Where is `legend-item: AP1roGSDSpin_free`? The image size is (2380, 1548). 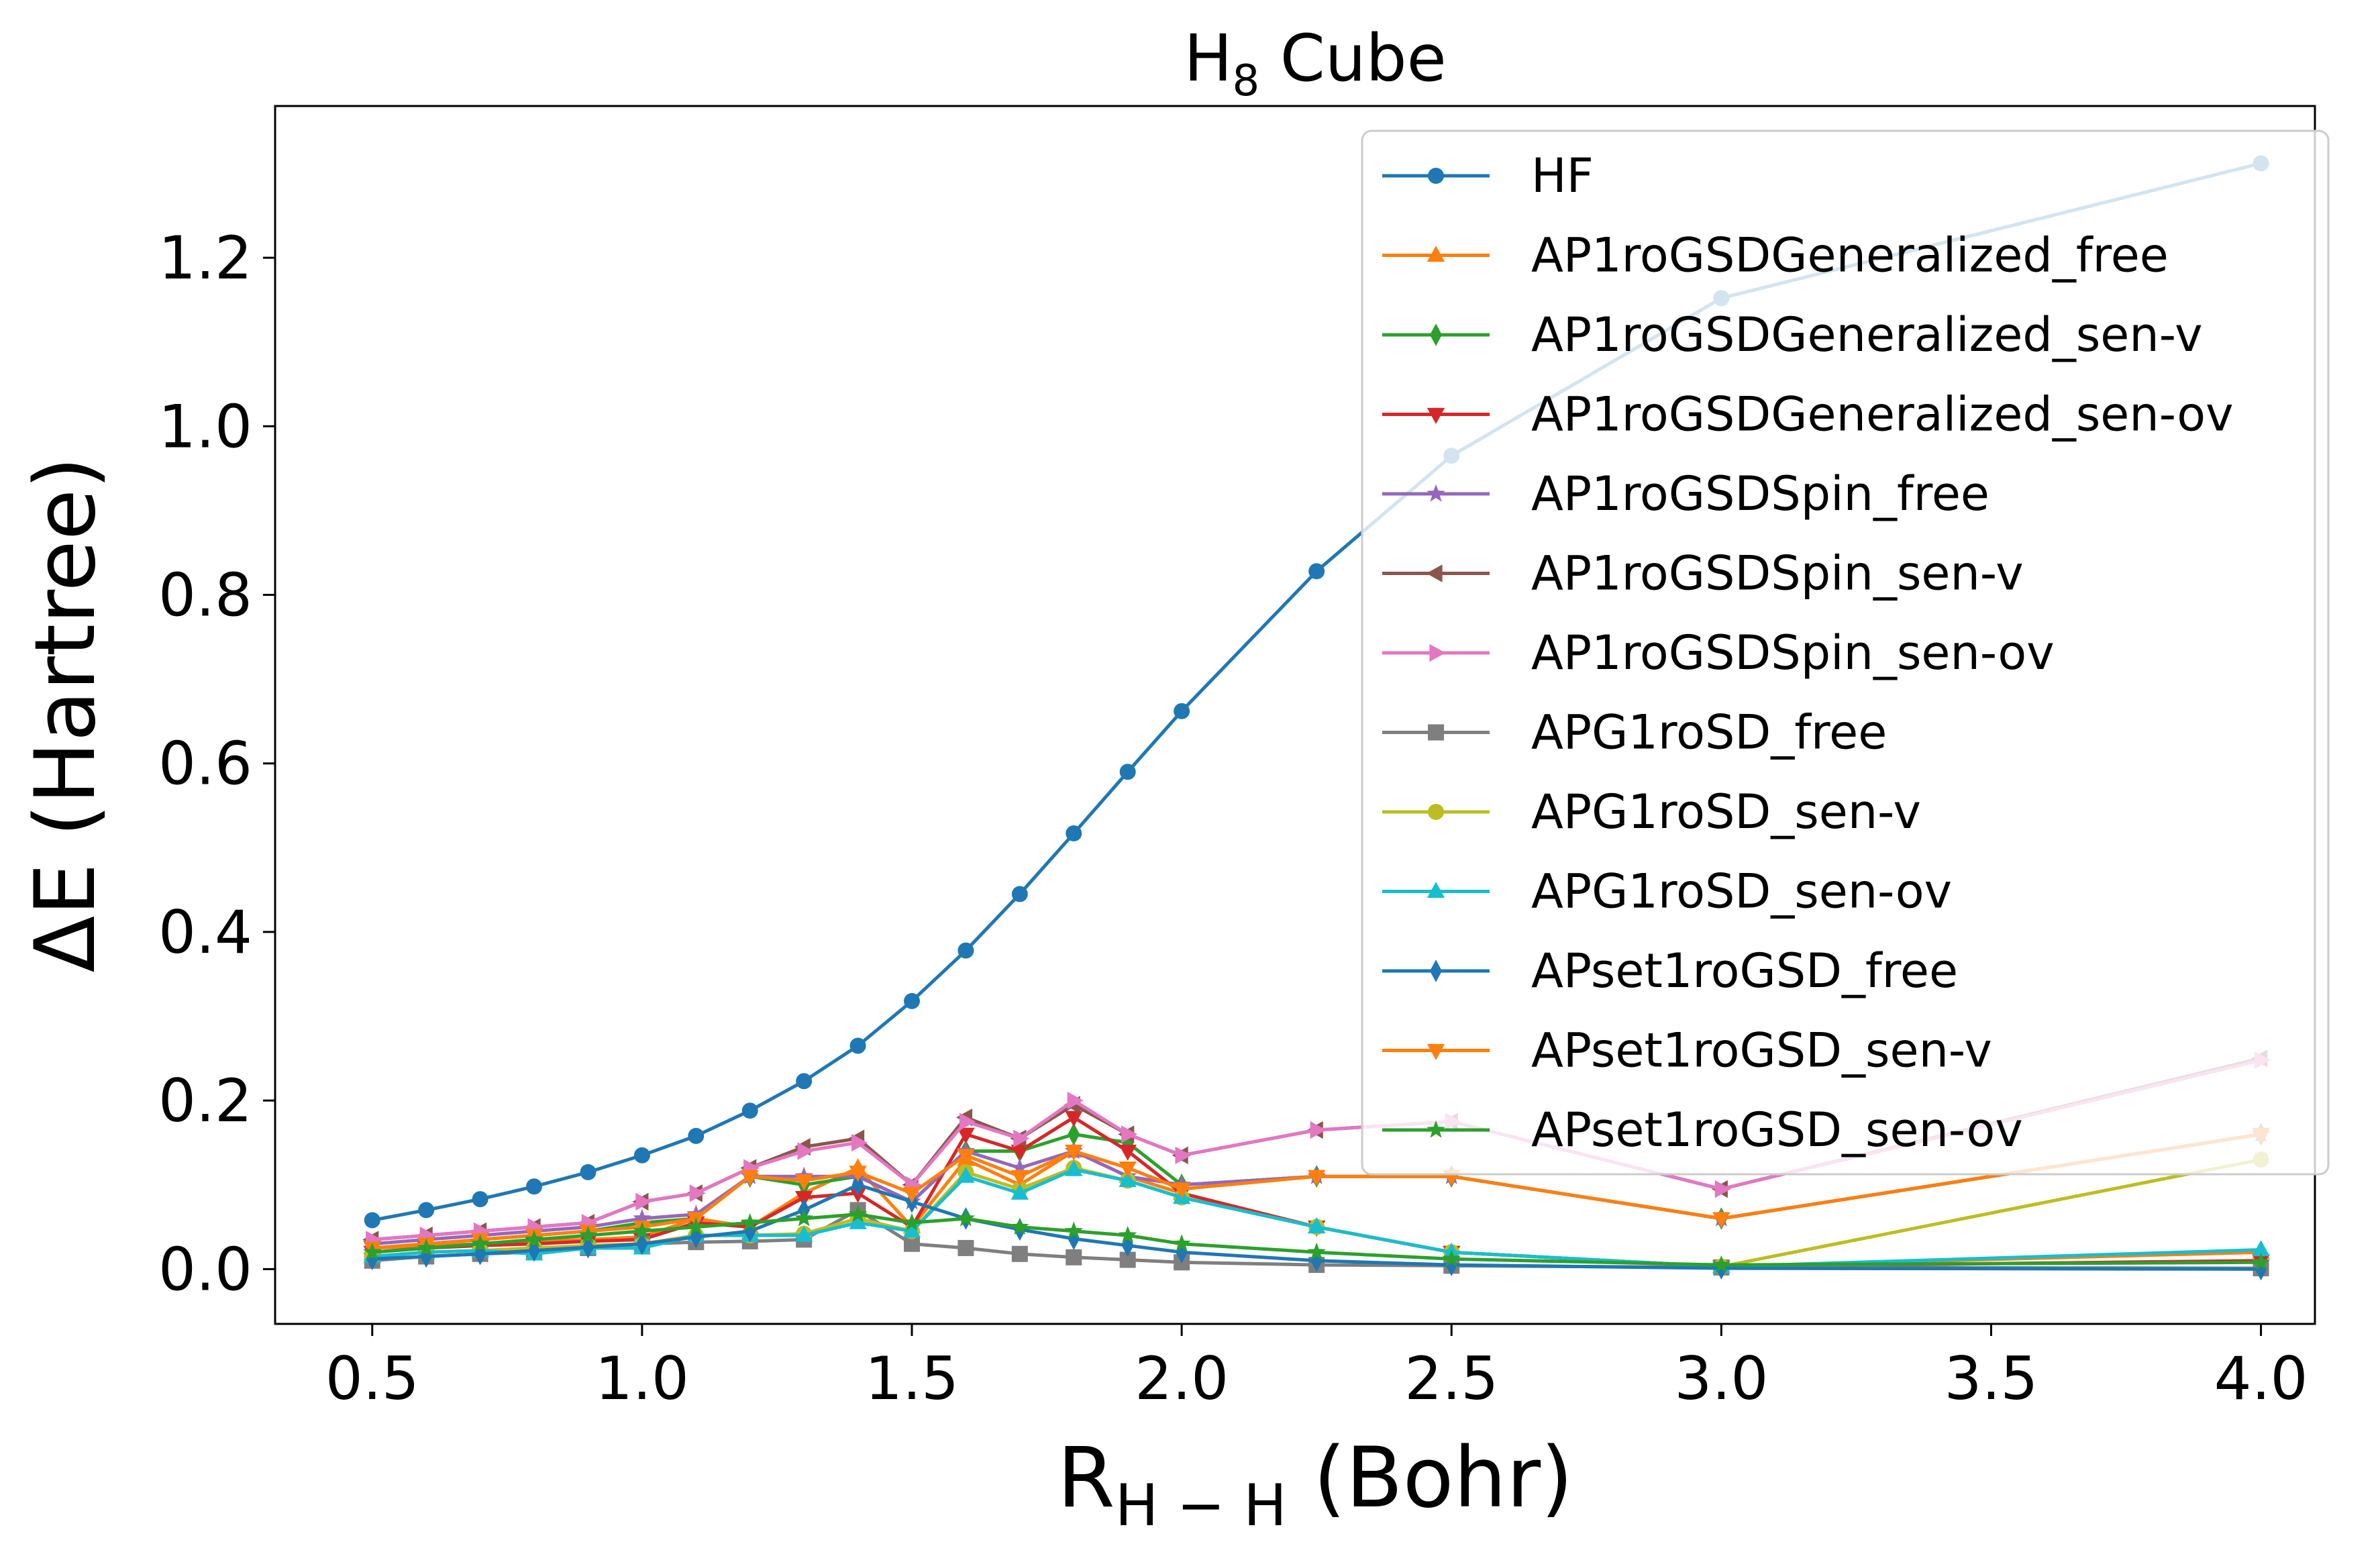
legend-item: AP1roGSDSpin_free is located at coordinates (1686, 493).